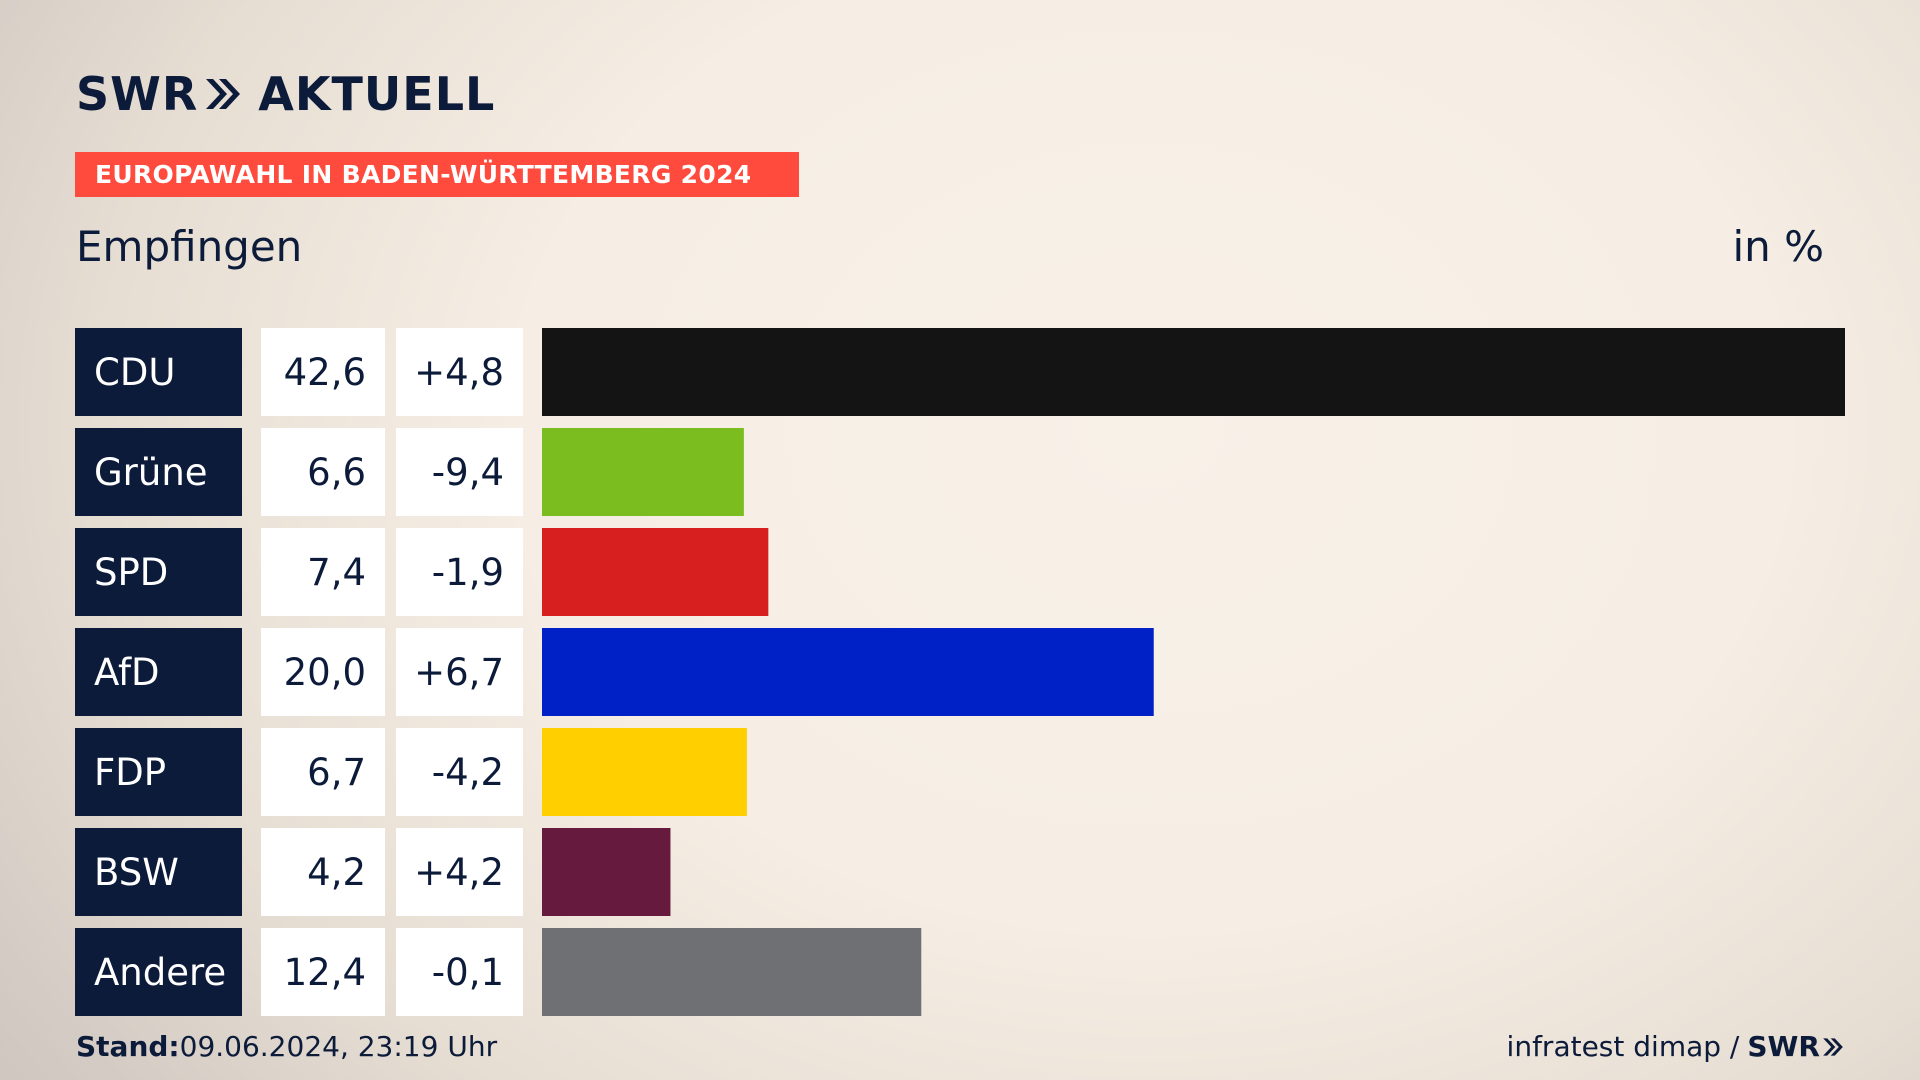 The image size is (1920, 1080). I want to click on double-chevron-icon-small, so click(1833, 1046).